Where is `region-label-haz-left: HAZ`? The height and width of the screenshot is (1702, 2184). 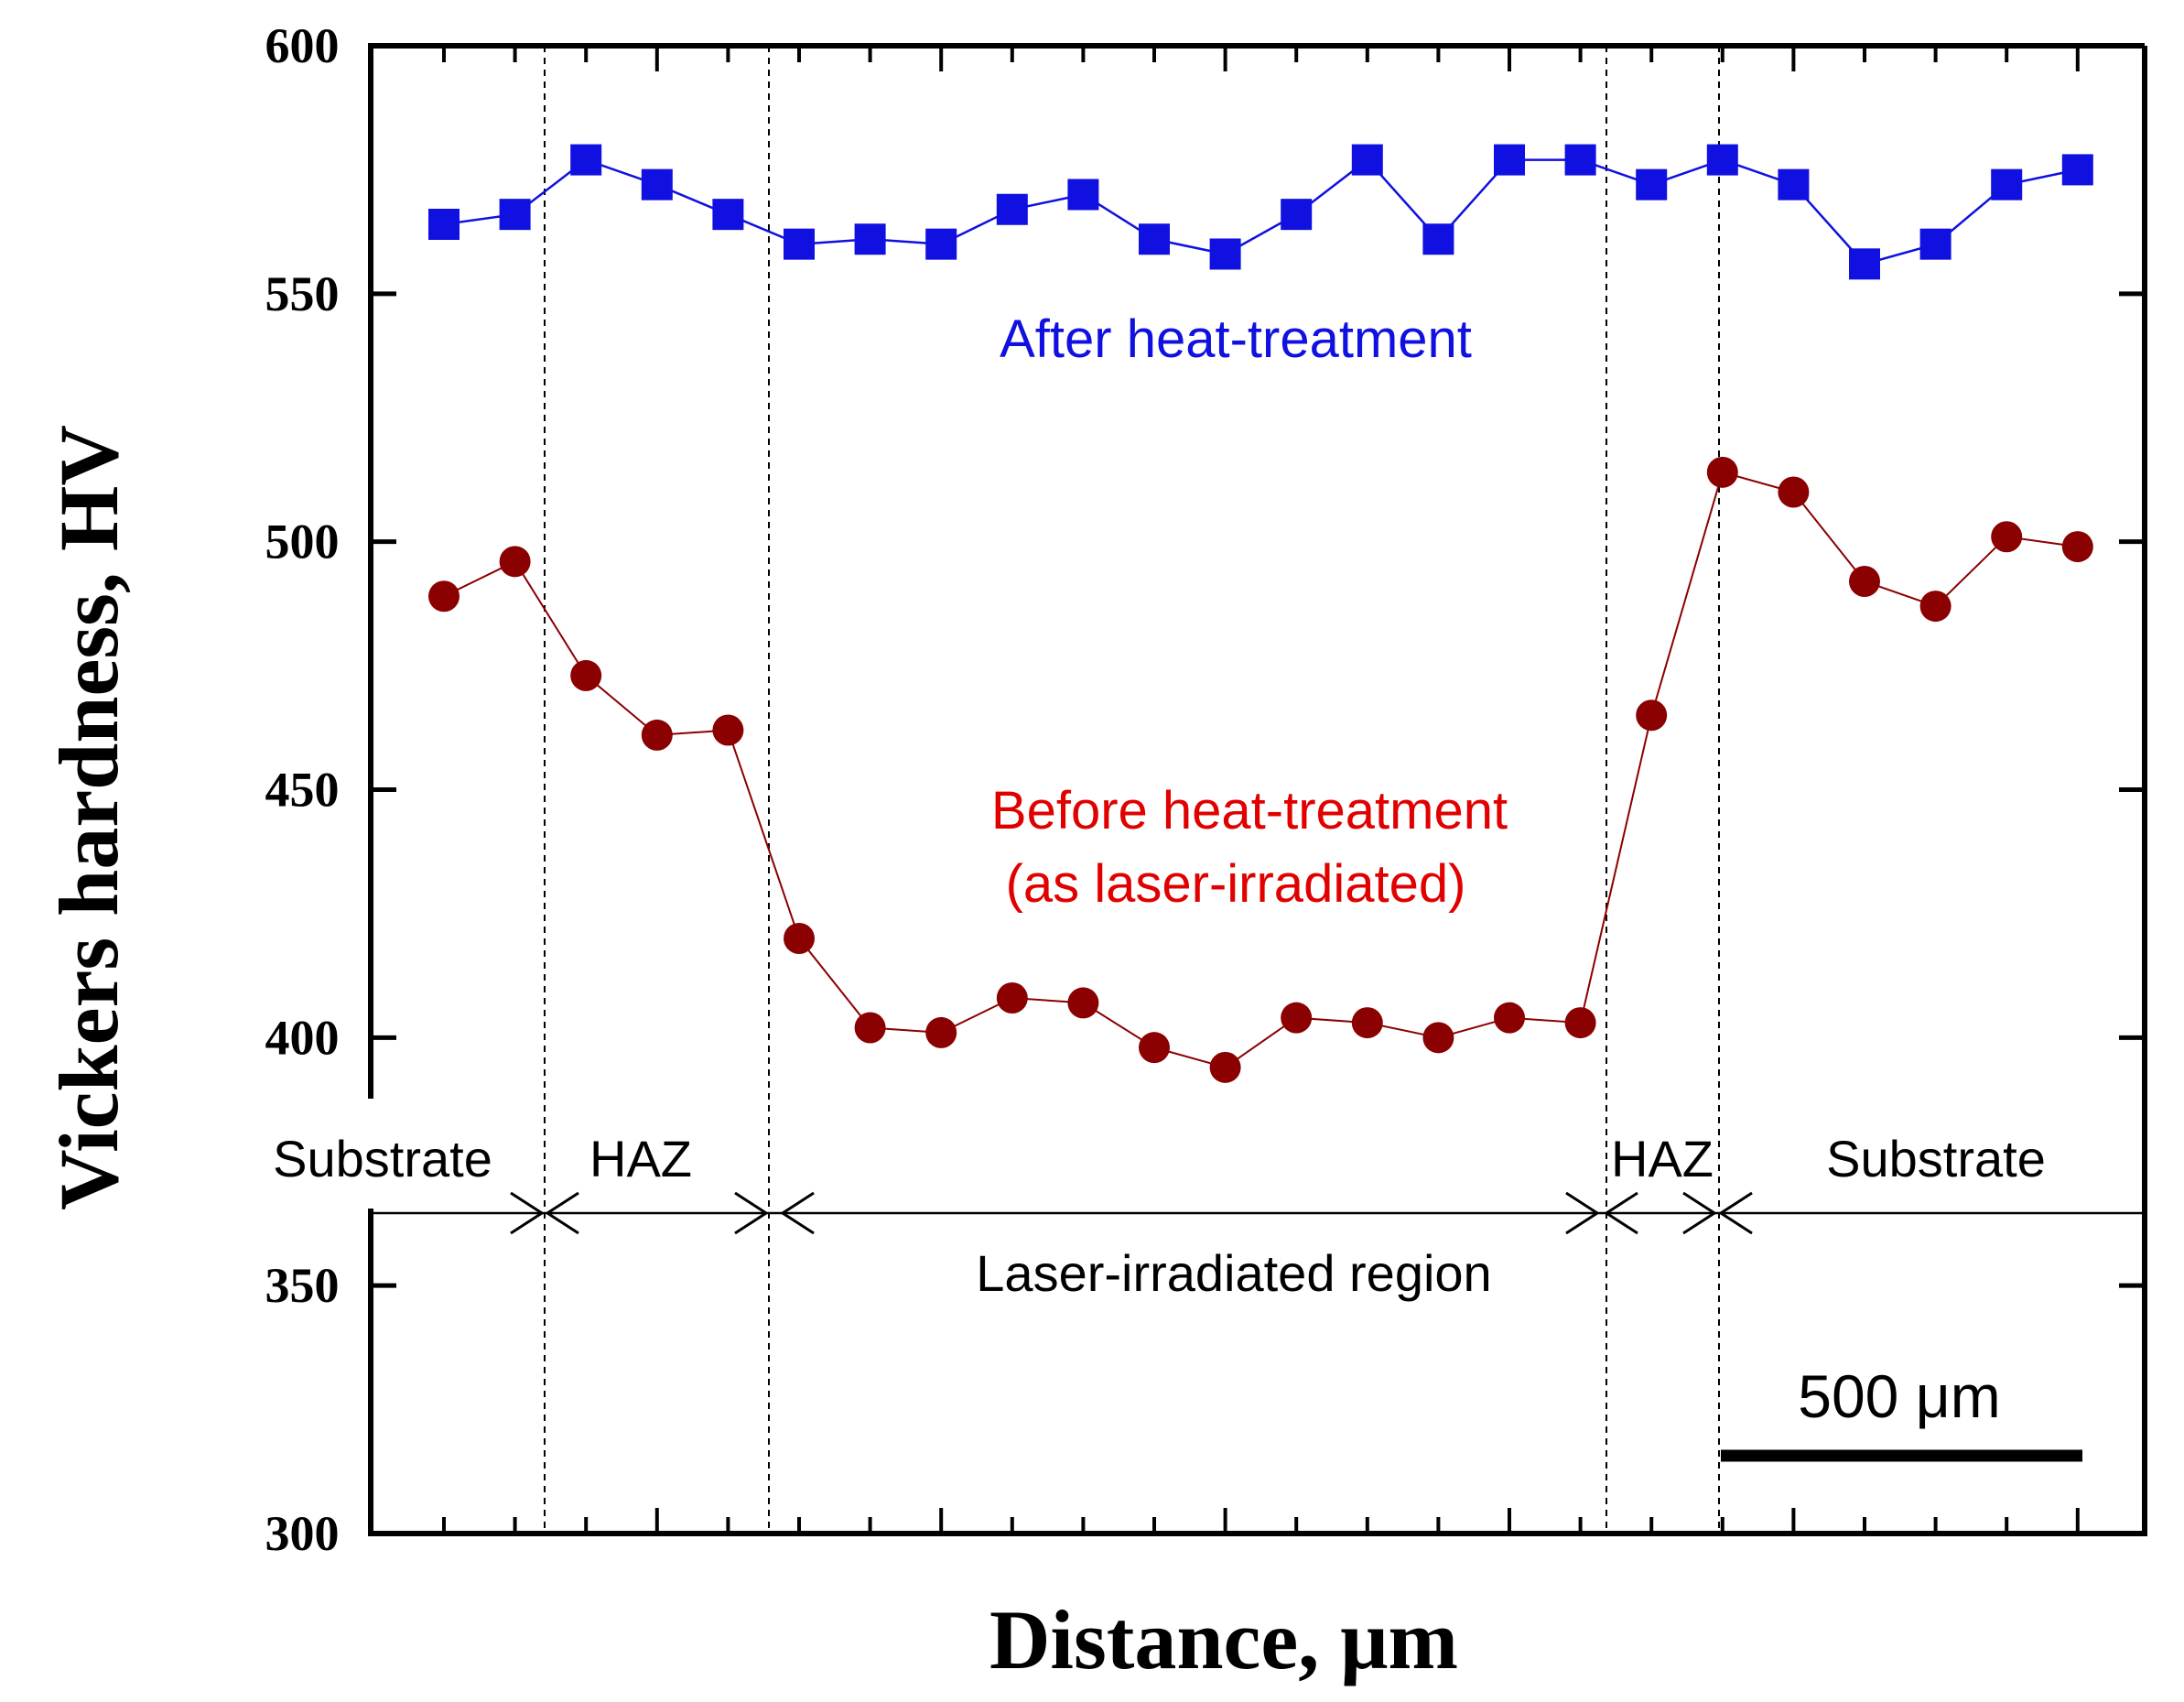
region-label-haz-left: HAZ is located at coordinates (640, 1158).